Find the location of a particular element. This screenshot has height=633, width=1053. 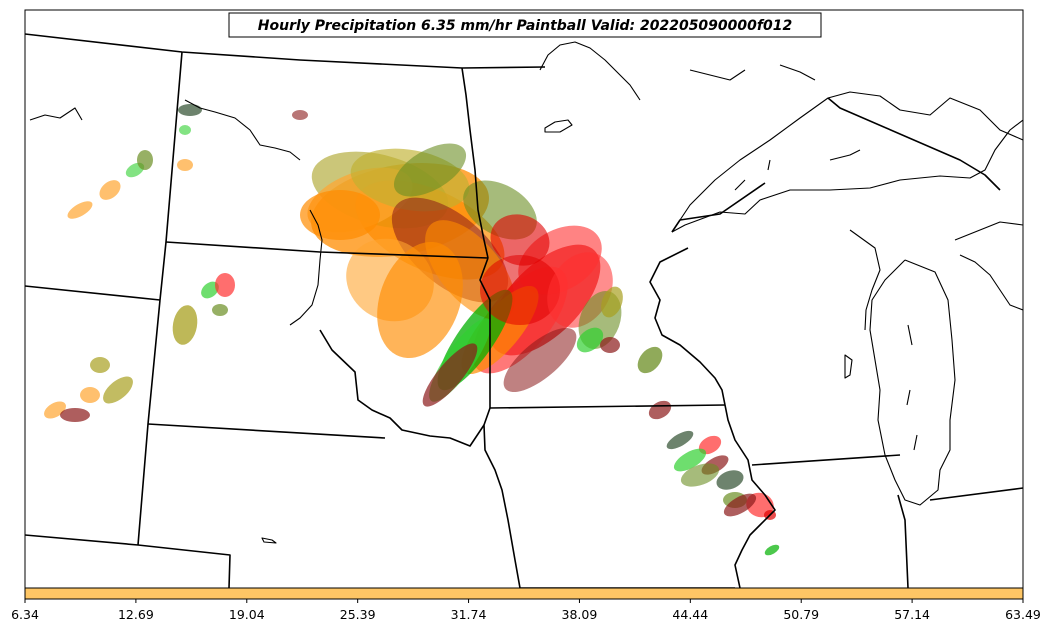

colorbar-tick-label: 6.34 is located at coordinates (25, 614).